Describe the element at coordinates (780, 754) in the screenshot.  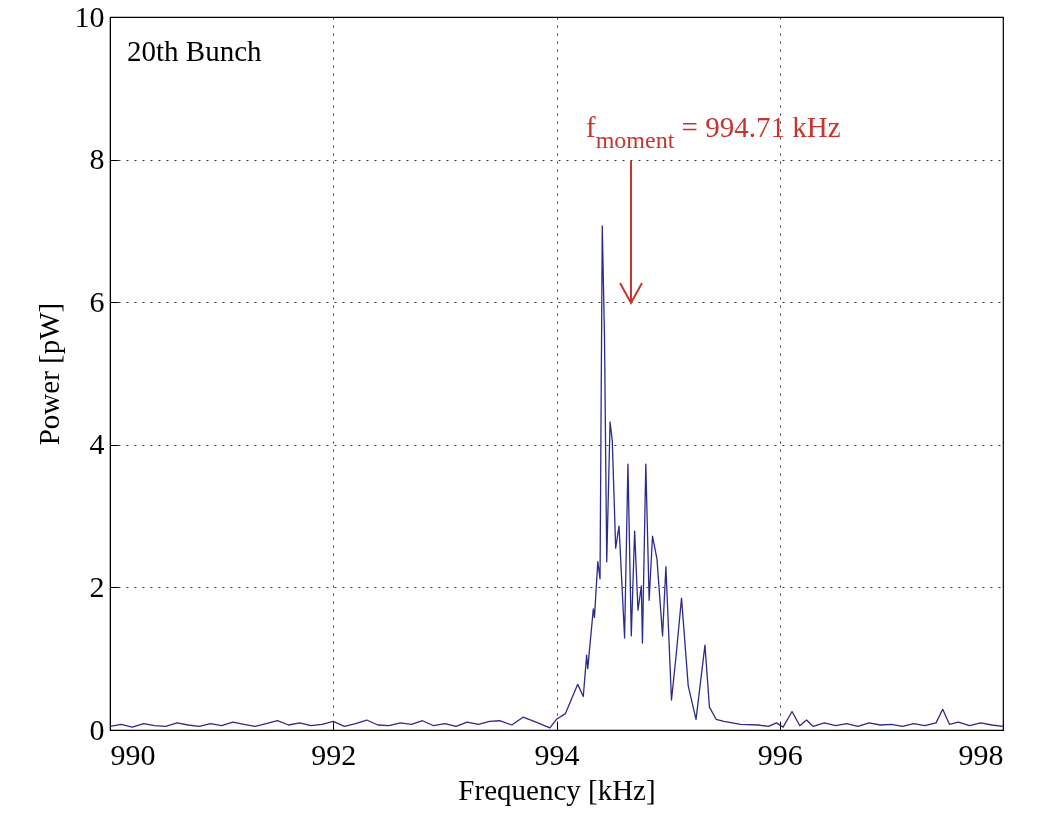
I see `x-tick-label: 996` at that location.